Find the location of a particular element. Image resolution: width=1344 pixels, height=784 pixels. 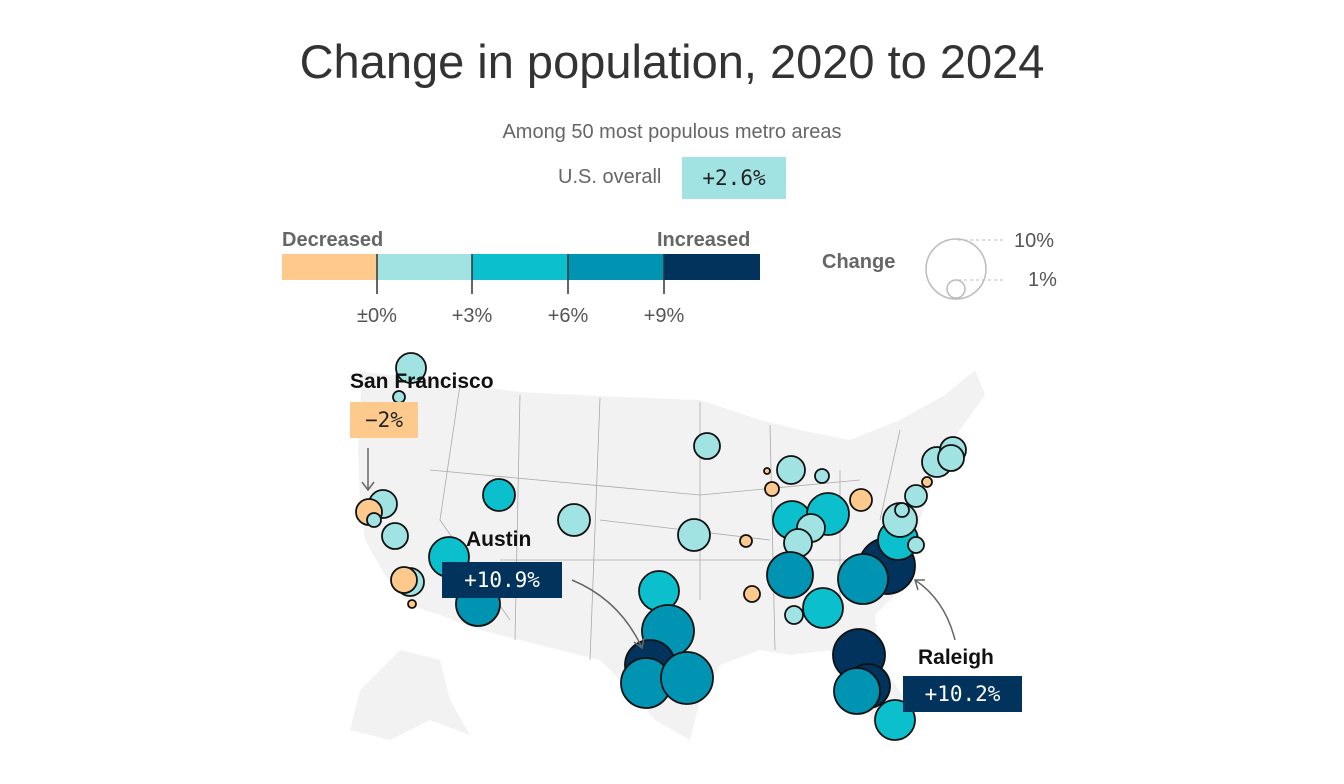

value-austin: +10.9% is located at coordinates (502, 580).